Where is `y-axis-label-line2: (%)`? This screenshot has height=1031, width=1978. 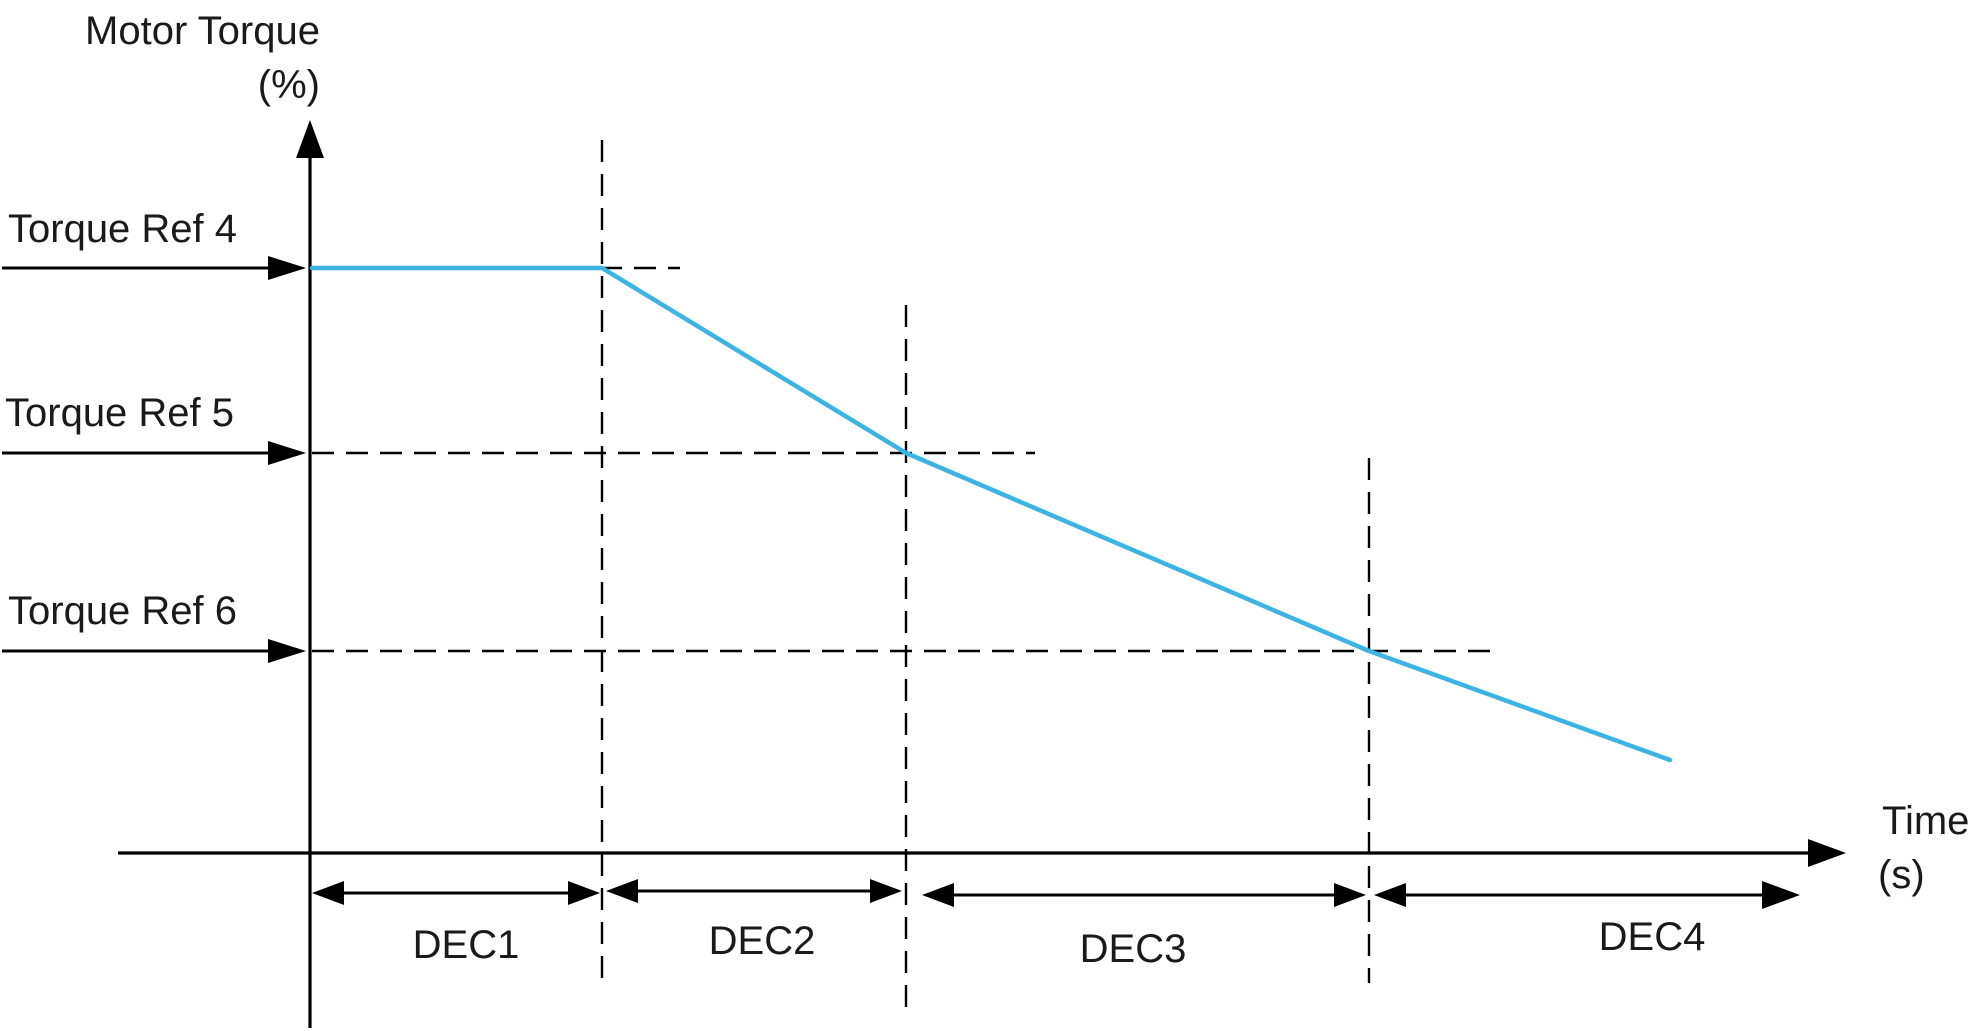
y-axis-label-line2: (%) is located at coordinates (289, 85).